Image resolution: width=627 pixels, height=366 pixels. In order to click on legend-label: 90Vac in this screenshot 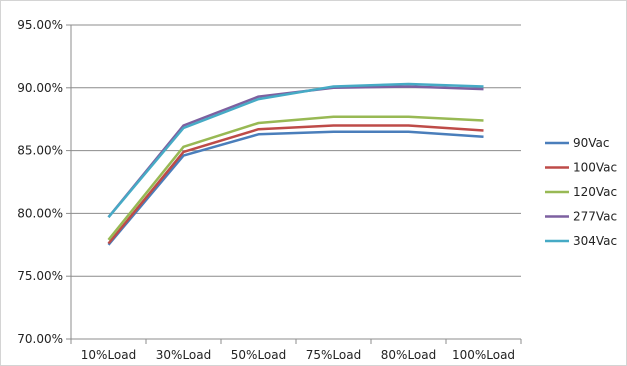, I will do `click(591, 143)`.